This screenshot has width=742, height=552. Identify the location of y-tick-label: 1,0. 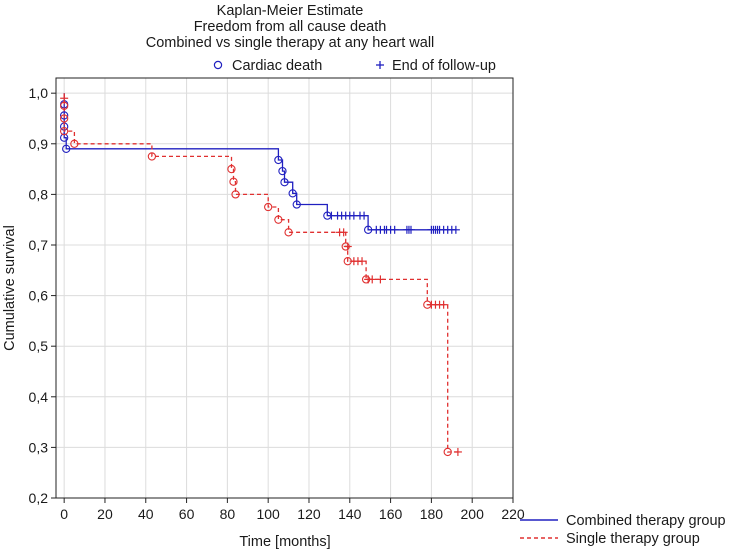
(39, 93).